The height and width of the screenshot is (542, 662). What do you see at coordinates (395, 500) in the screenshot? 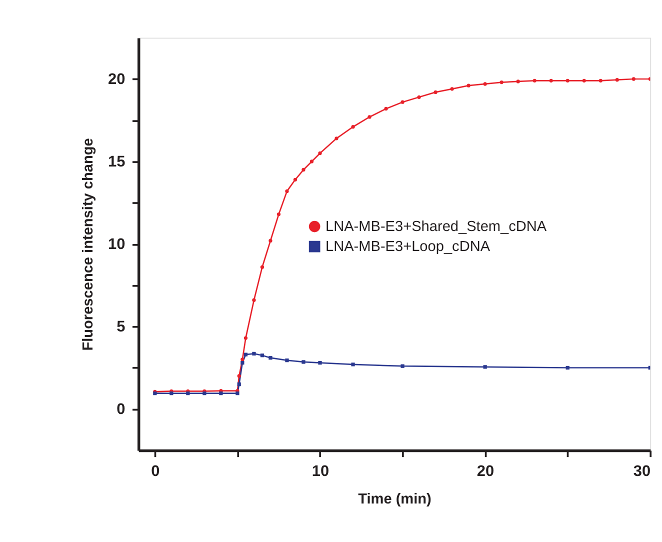
I see `x-axis-title: Time (min)` at bounding box center [395, 500].